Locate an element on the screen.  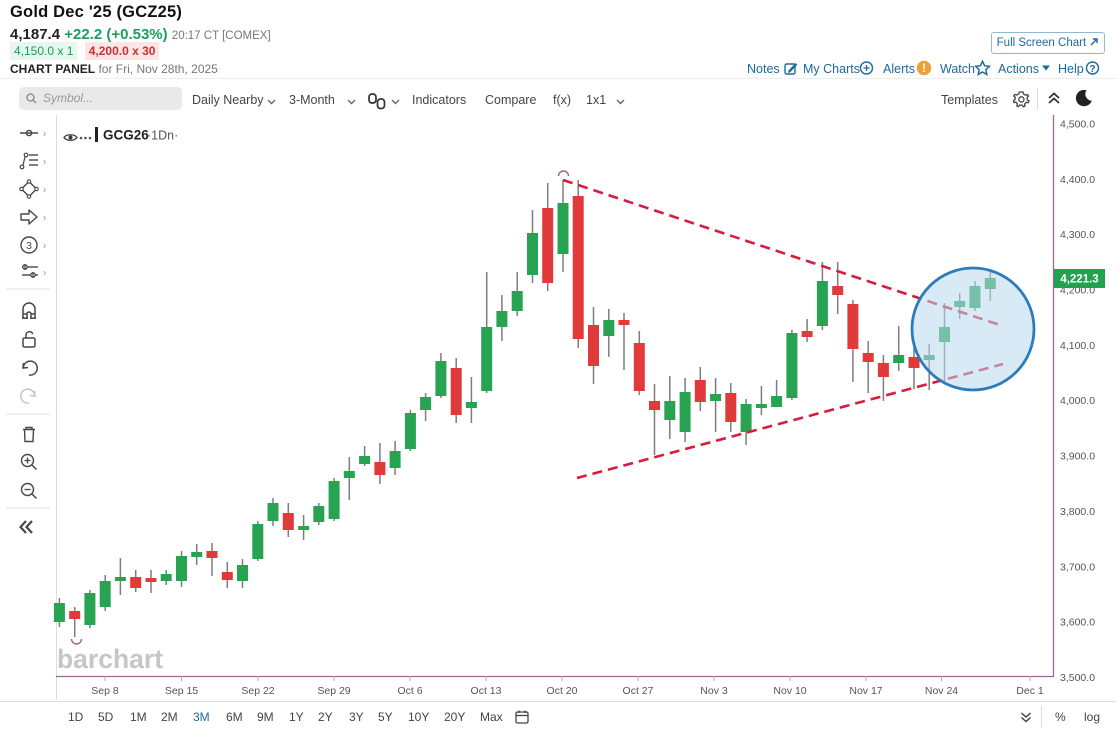
svg-text: Actions is located at coordinates (1018, 69).